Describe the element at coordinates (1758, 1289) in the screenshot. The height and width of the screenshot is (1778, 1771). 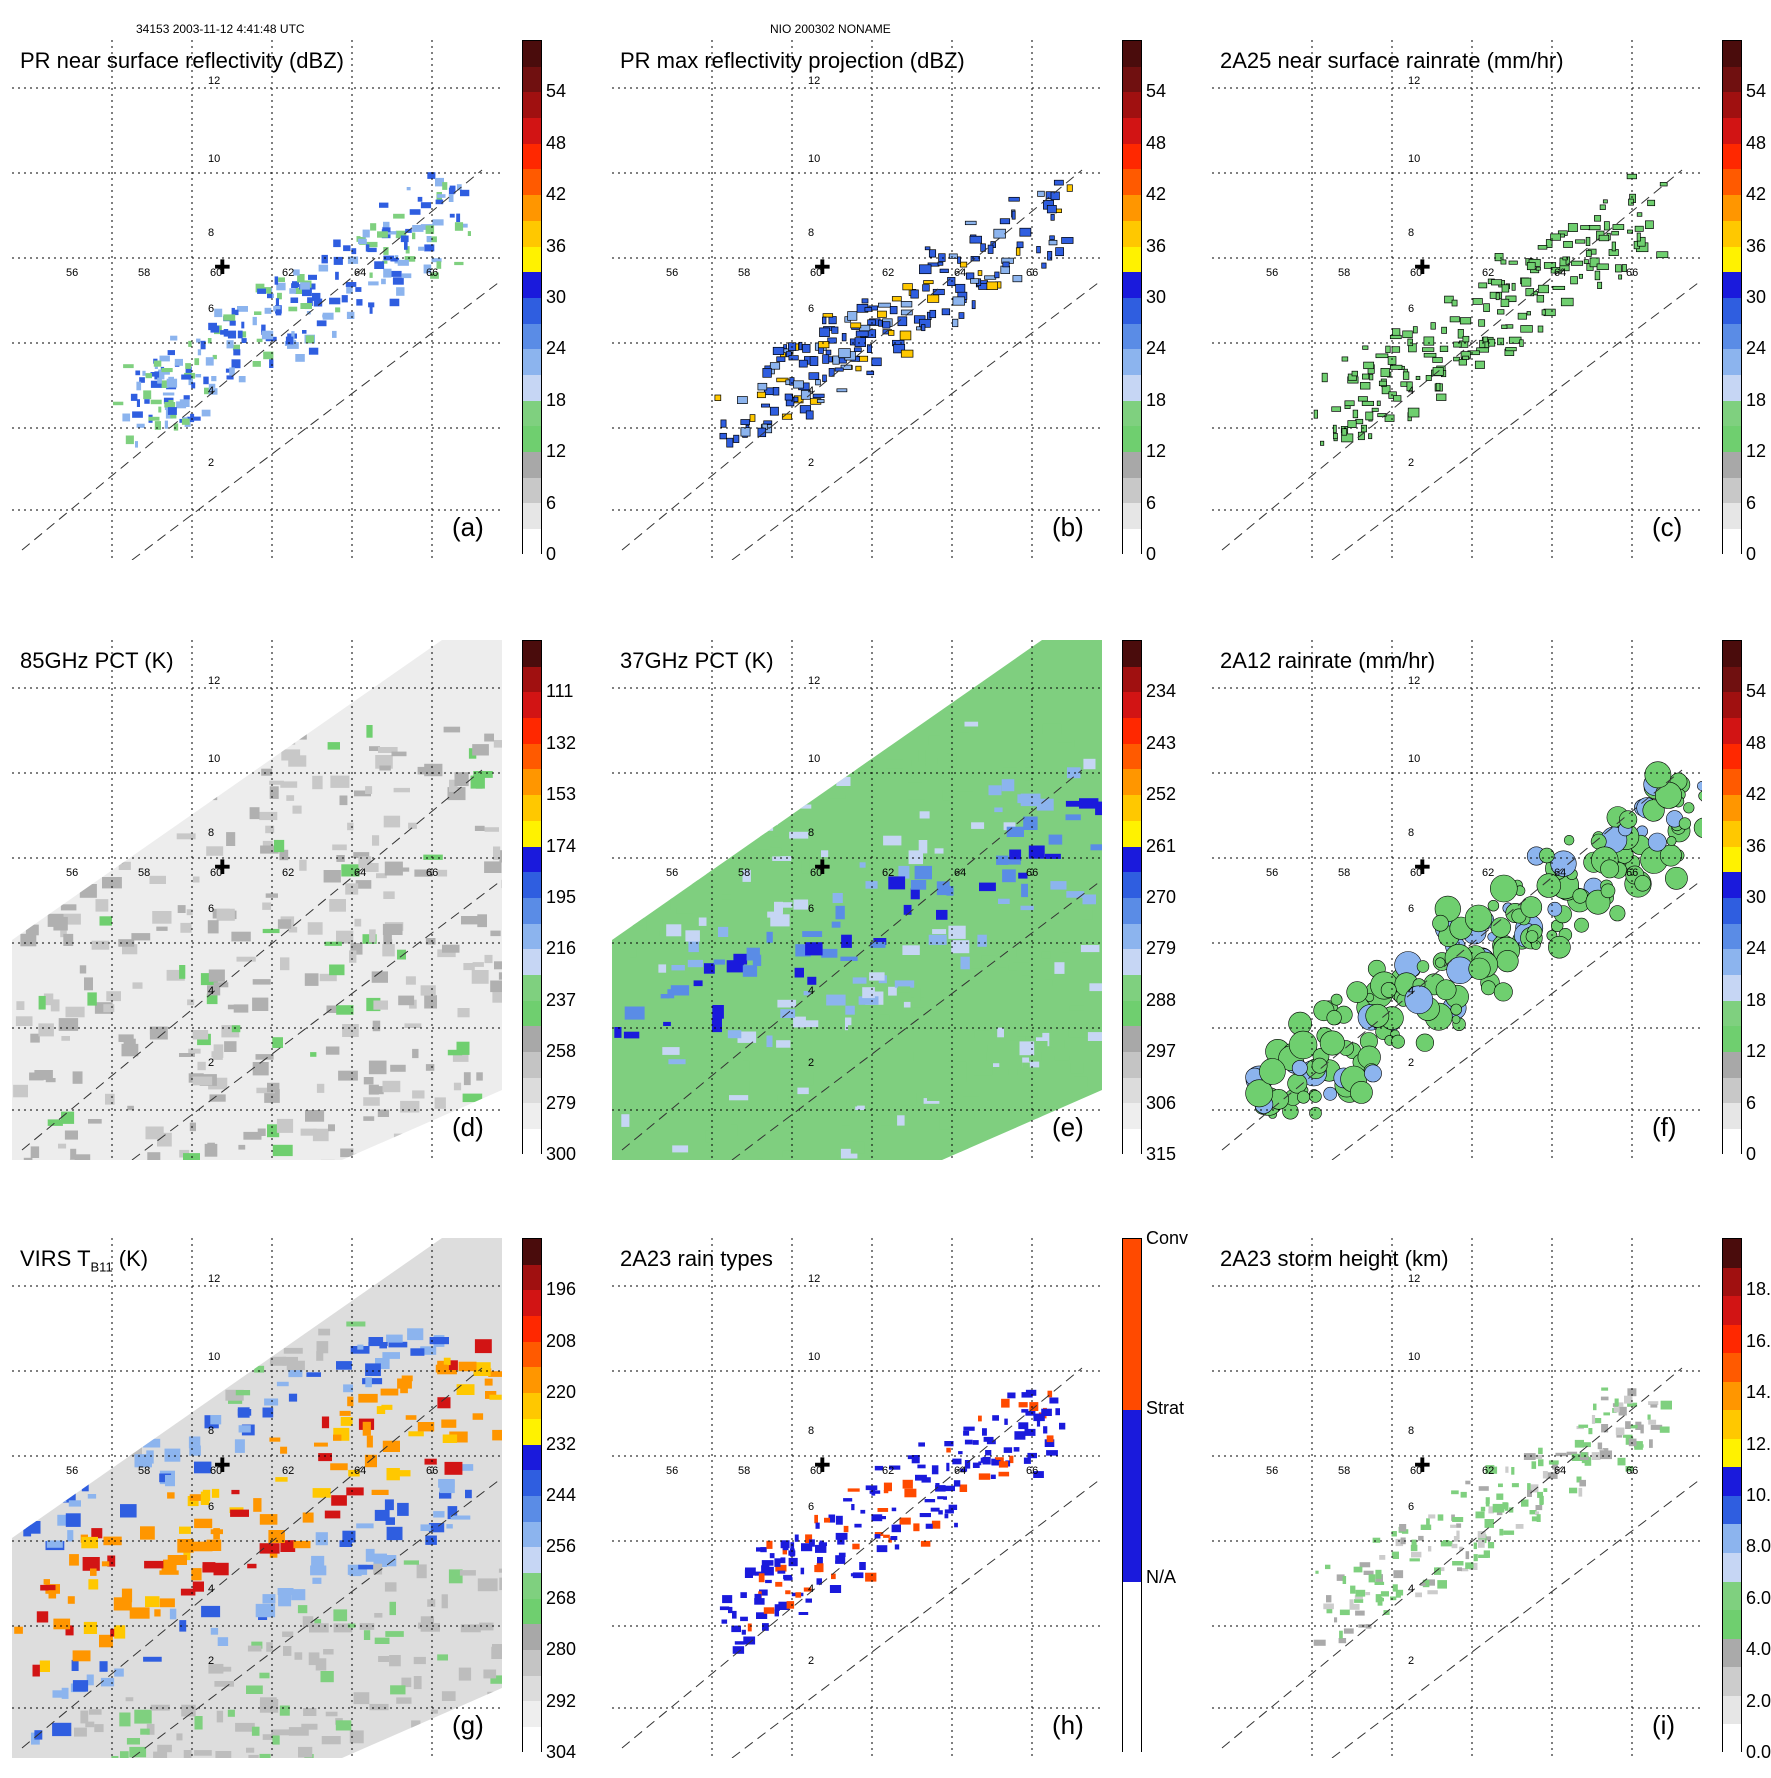
I see `colorbar-tick: 18.0` at that location.